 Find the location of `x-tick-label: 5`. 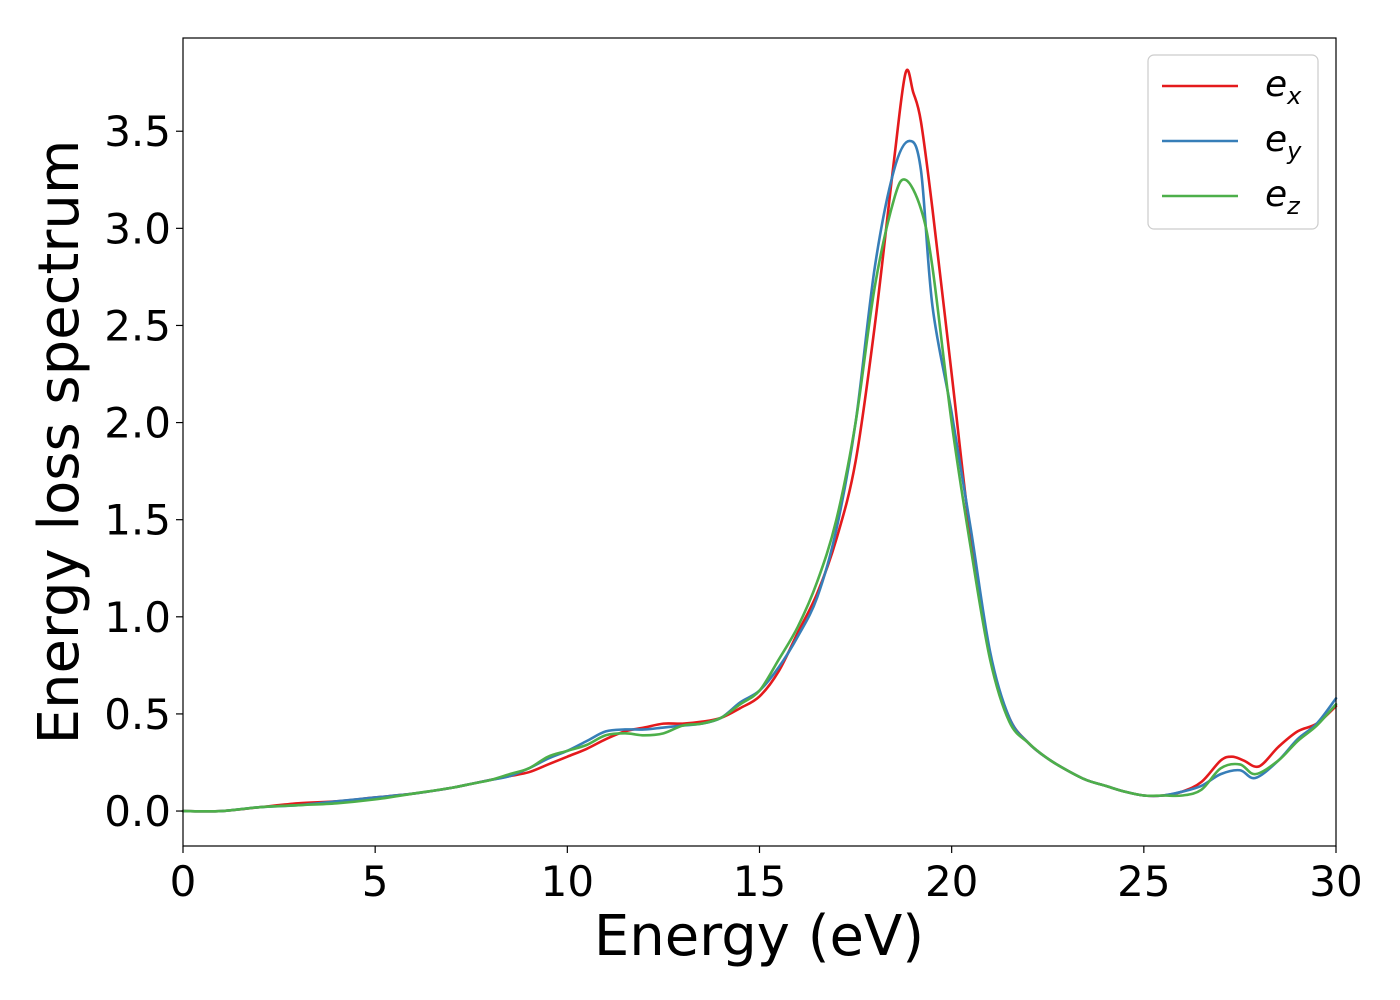

x-tick-label: 5 is located at coordinates (375, 881).